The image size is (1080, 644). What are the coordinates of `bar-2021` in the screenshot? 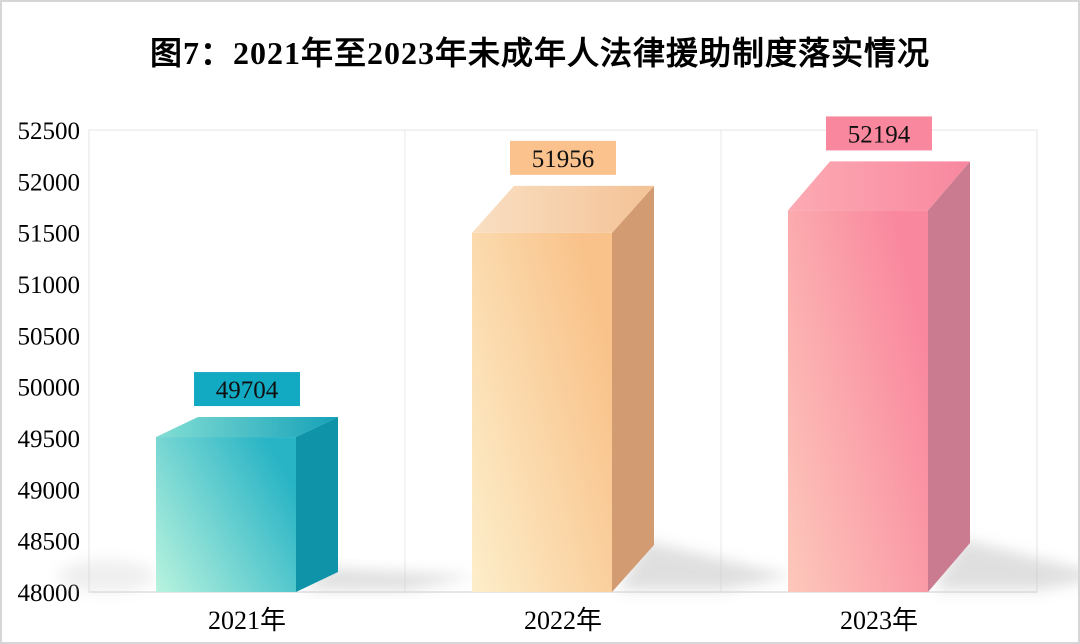 It's located at (247, 504).